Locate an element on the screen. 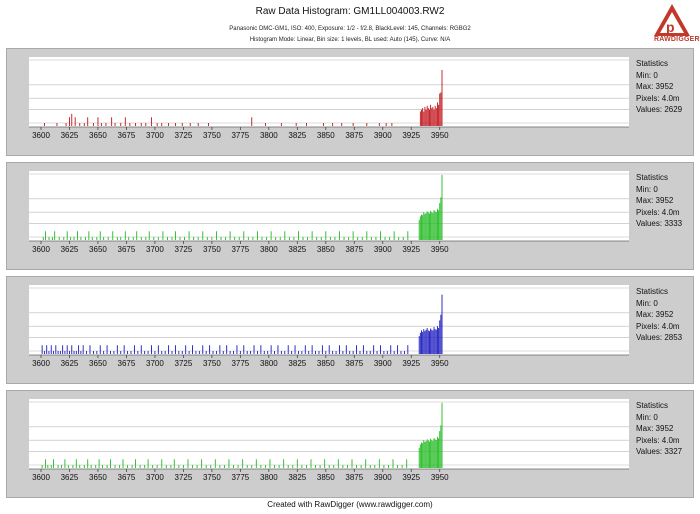 Image resolution: width=700 pixels, height=514 pixels. x-tick-label: 3725 is located at coordinates (184, 477).